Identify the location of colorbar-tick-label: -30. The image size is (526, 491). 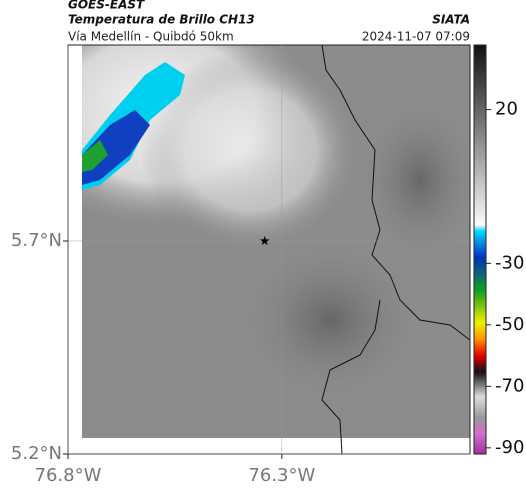
(509, 262).